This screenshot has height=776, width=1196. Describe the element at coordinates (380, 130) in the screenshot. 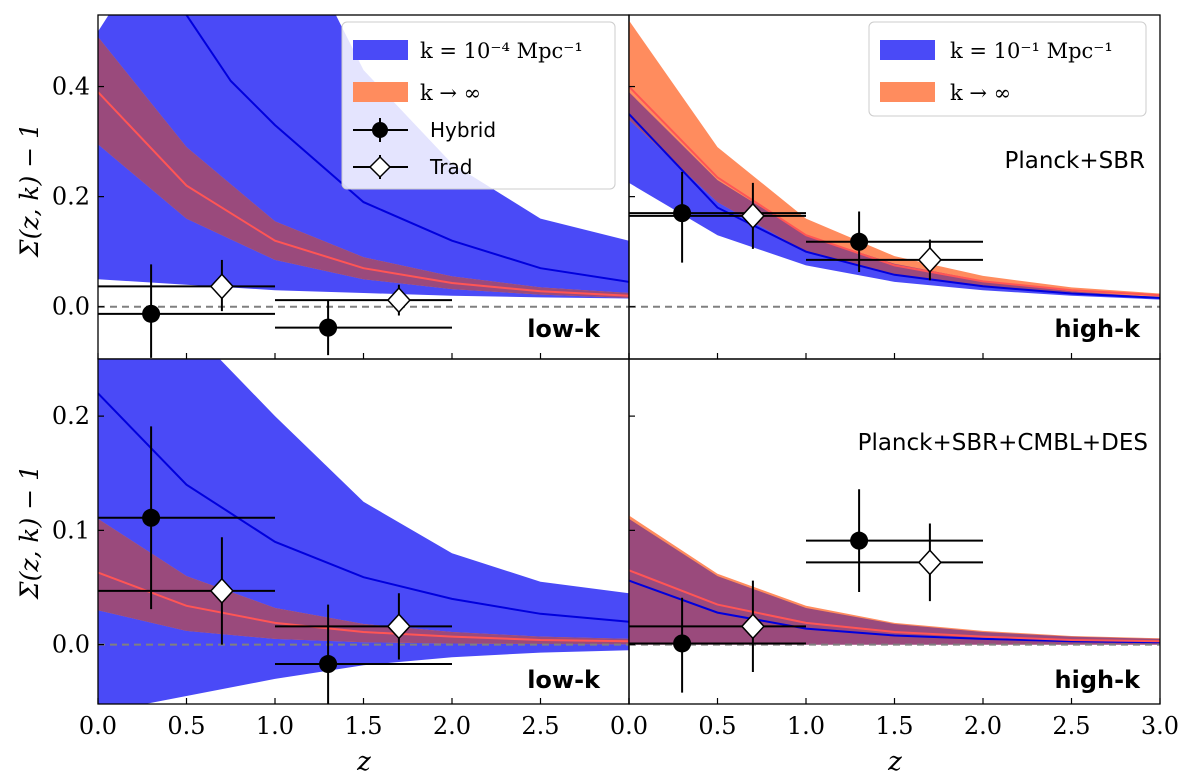

I see `legend-hybrid-marker` at that location.